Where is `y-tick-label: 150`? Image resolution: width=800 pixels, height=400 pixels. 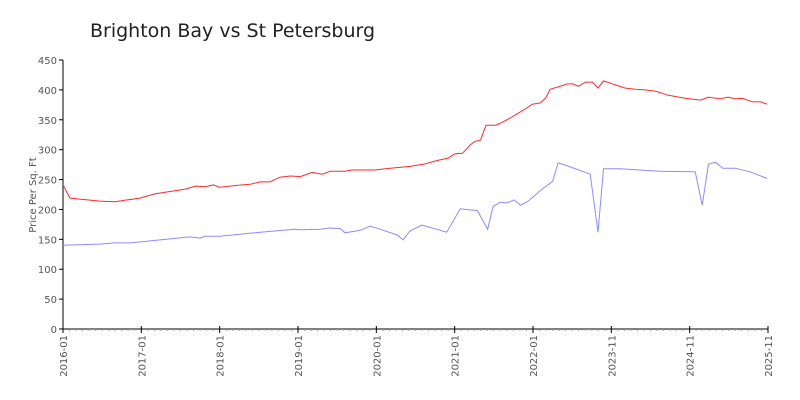
y-tick-label: 150 is located at coordinates (47, 240).